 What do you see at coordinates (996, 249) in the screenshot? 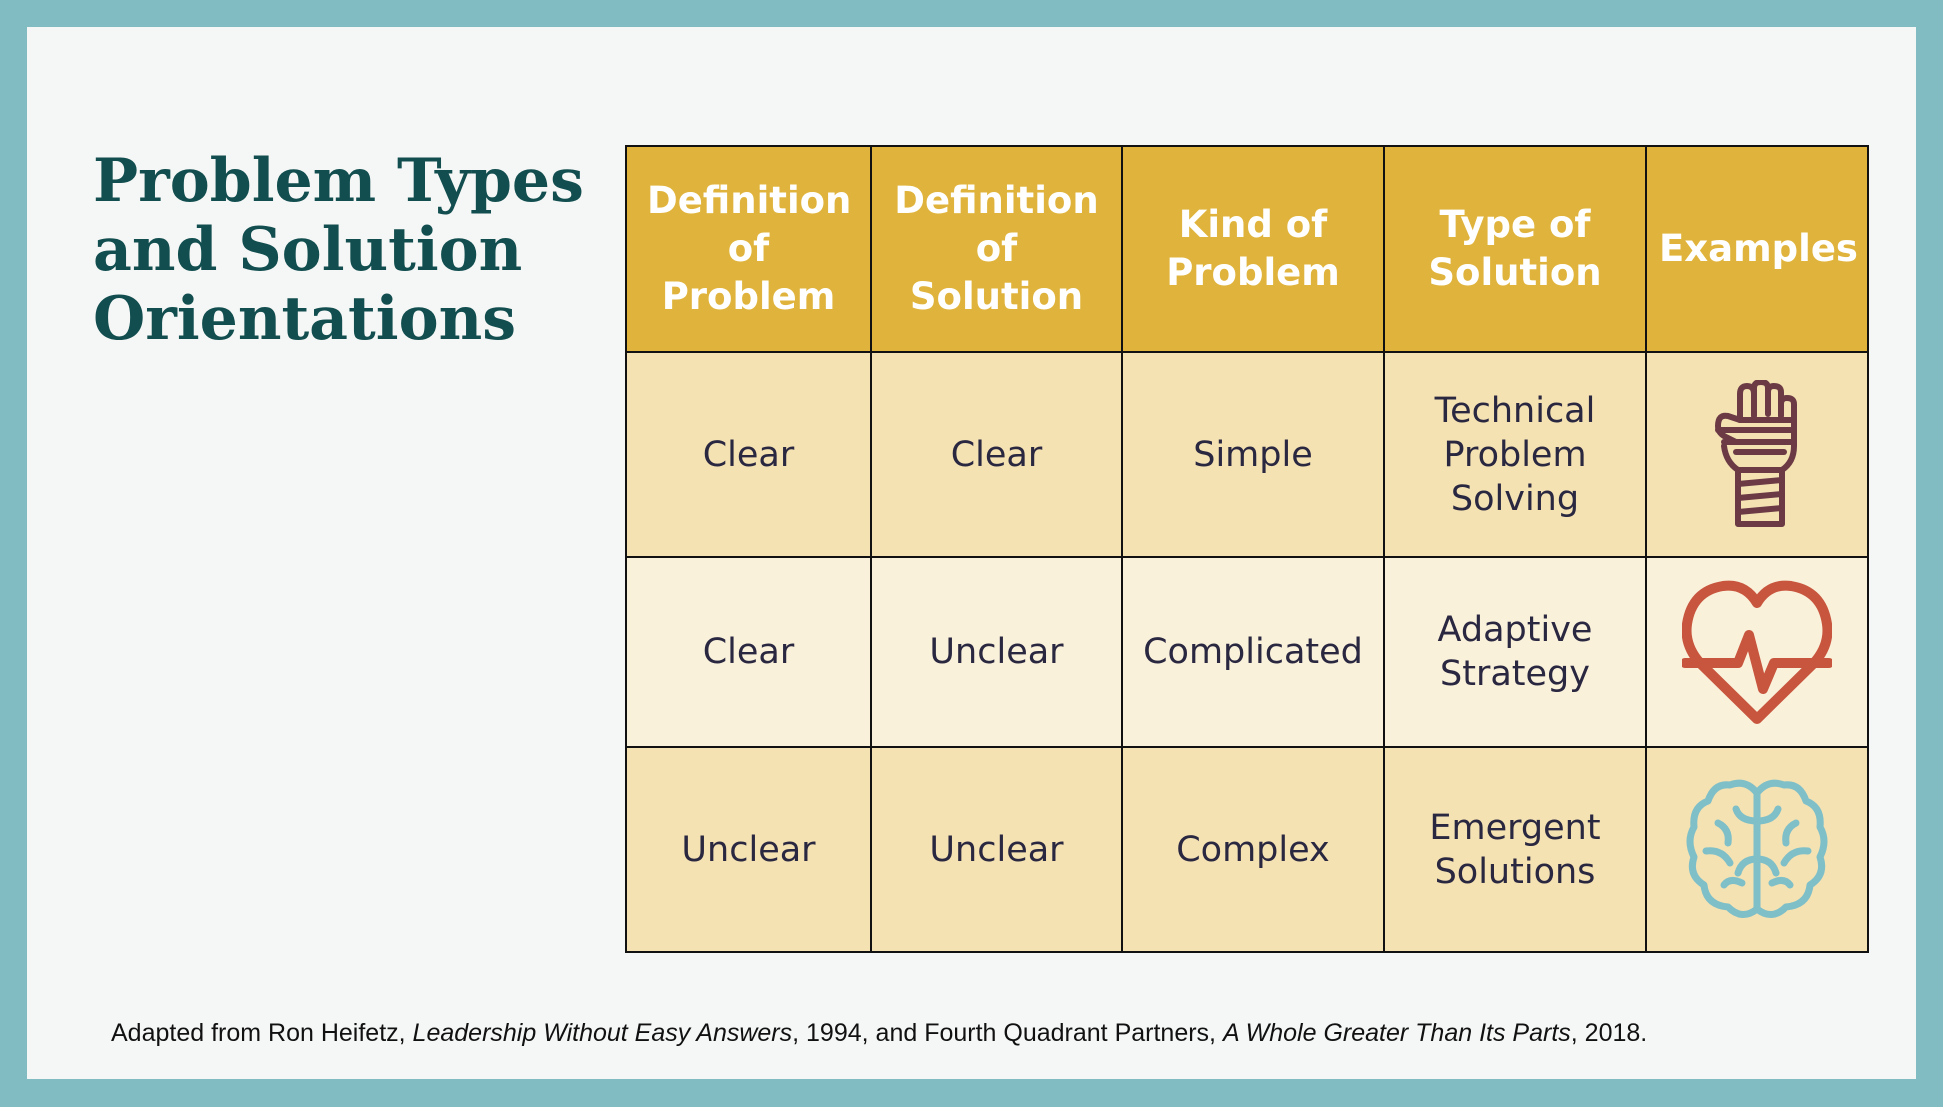
I see `header-definition-of-solution: Definition of Solution` at bounding box center [996, 249].